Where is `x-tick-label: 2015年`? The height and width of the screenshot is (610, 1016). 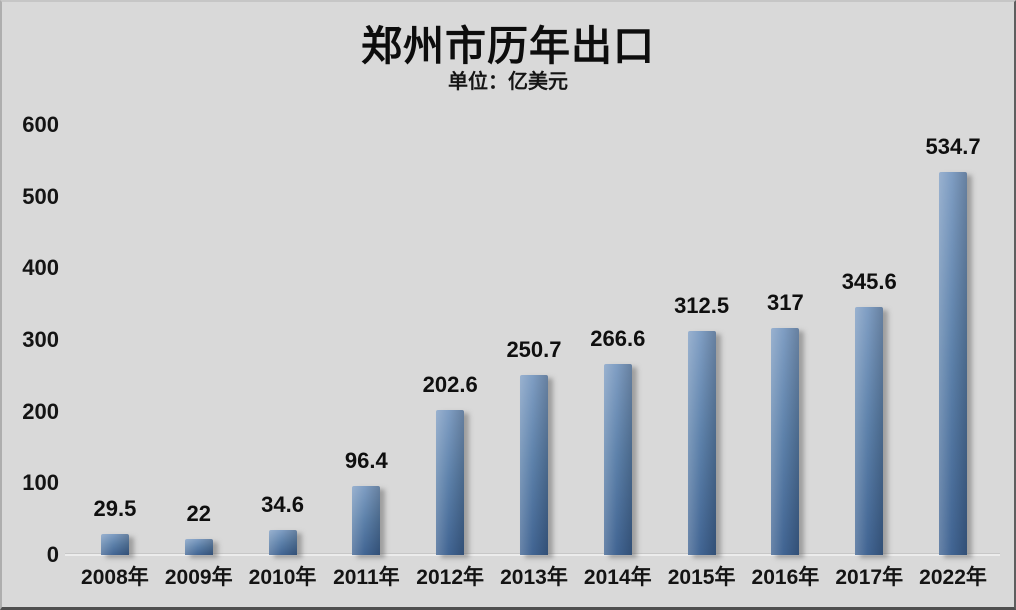 x-tick-label: 2015年 is located at coordinates (701, 577).